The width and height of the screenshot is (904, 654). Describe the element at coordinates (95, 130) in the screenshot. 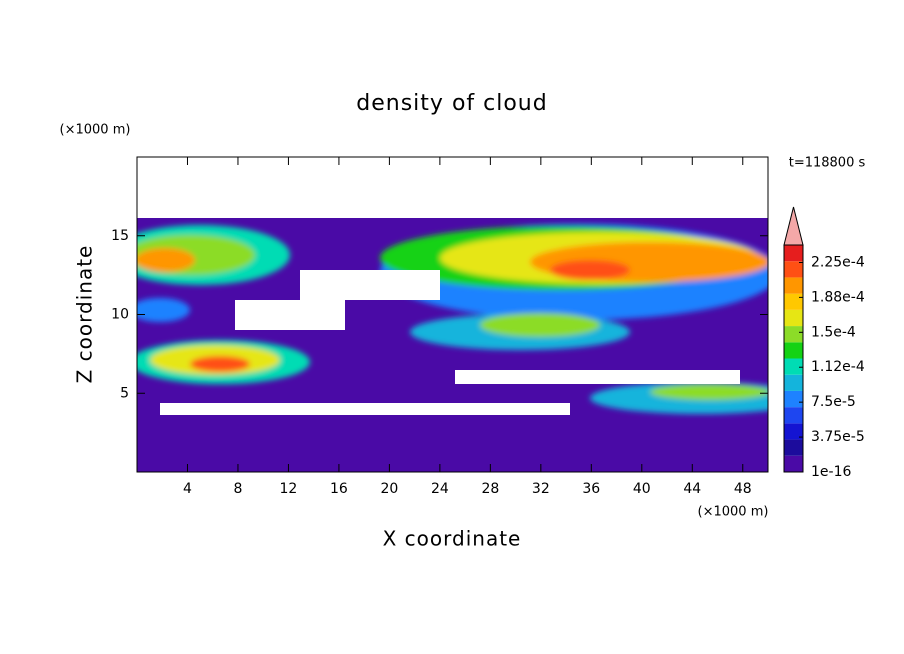

I see `y-unit: (×1000 m)` at that location.